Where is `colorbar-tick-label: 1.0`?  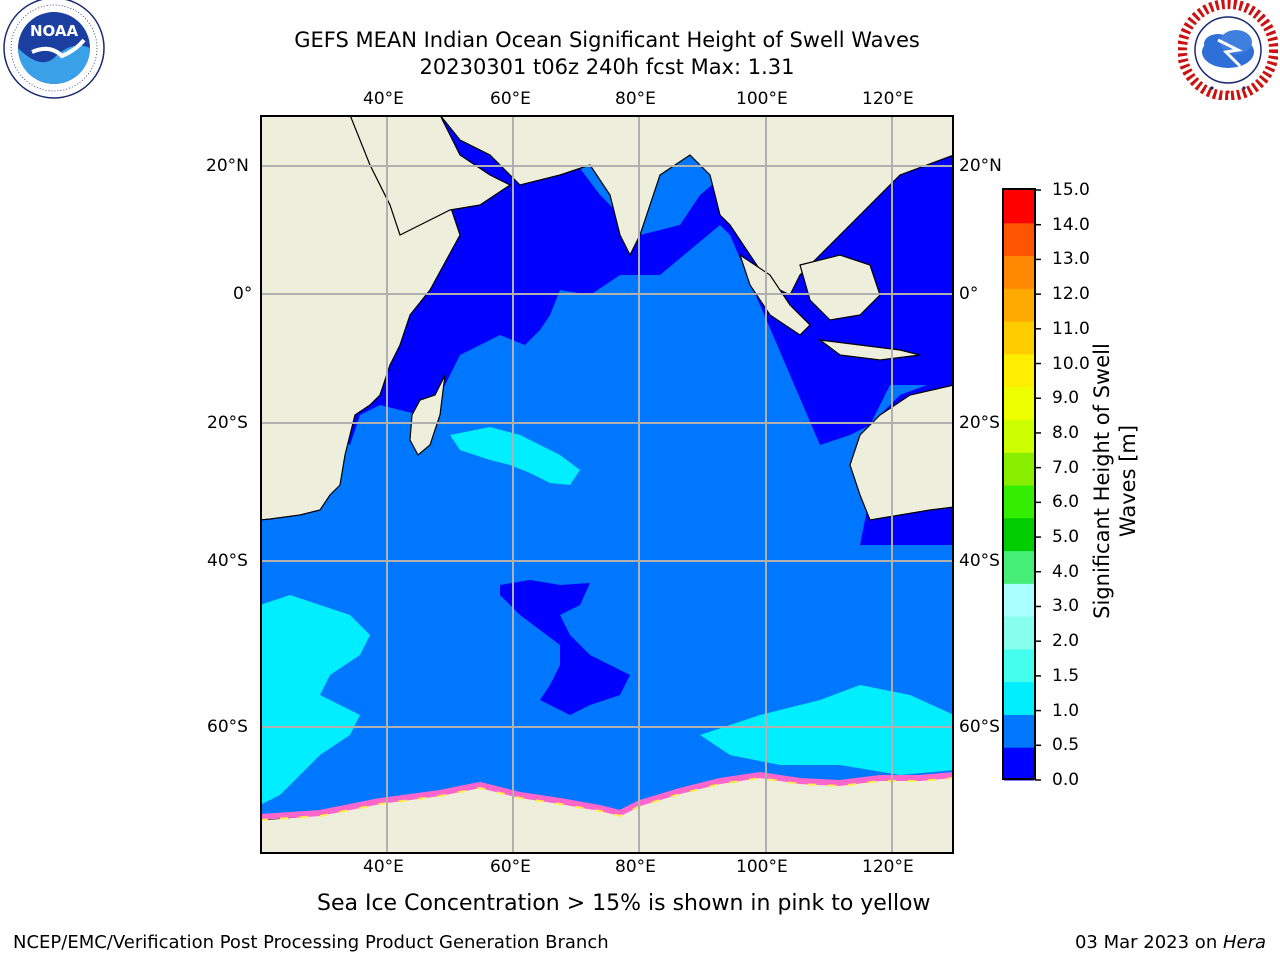
colorbar-tick-label: 1.0 is located at coordinates (1066, 710).